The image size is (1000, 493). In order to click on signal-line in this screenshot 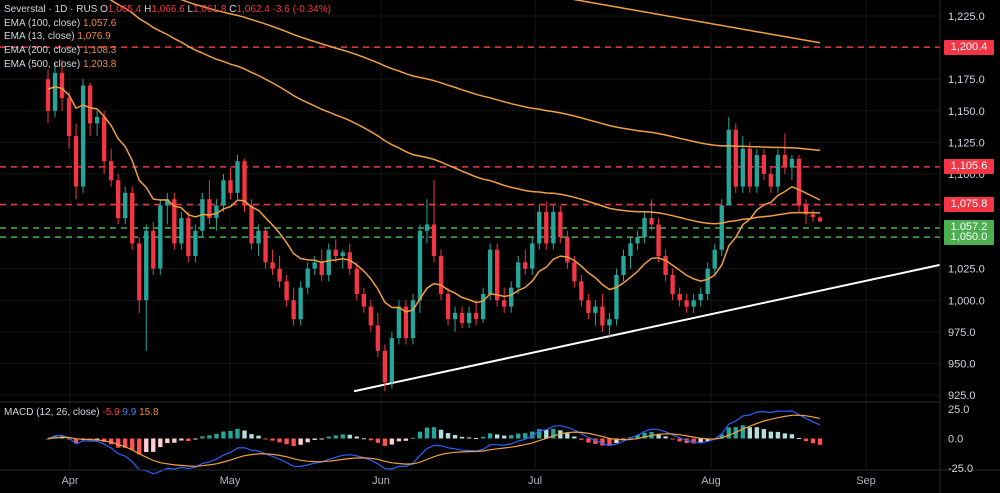, I will do `click(434, 440)`.